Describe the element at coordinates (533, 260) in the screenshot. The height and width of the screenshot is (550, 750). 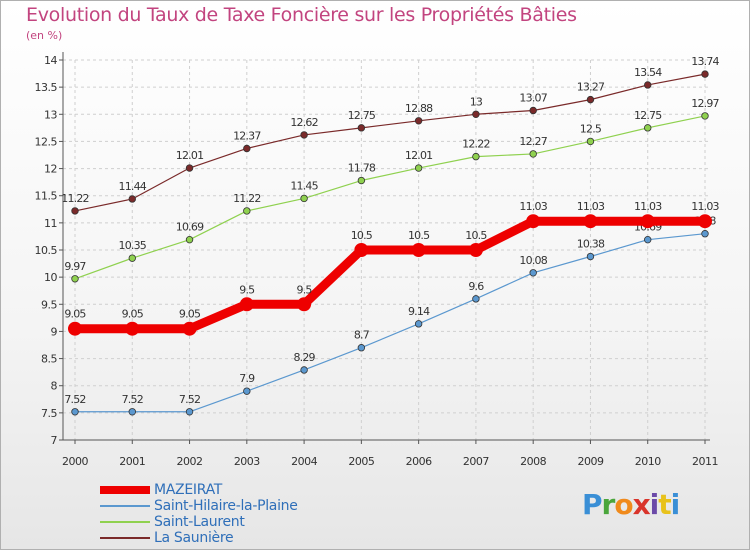
I see `data-label-saint-hilaire-la-plaine: 10.08` at that location.